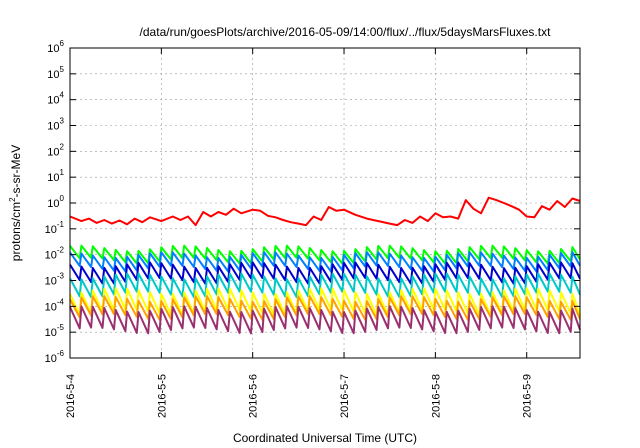  What do you see at coordinates (345, 396) in the screenshot?
I see `x-tick-label: 2016-5-7` at bounding box center [345, 396].